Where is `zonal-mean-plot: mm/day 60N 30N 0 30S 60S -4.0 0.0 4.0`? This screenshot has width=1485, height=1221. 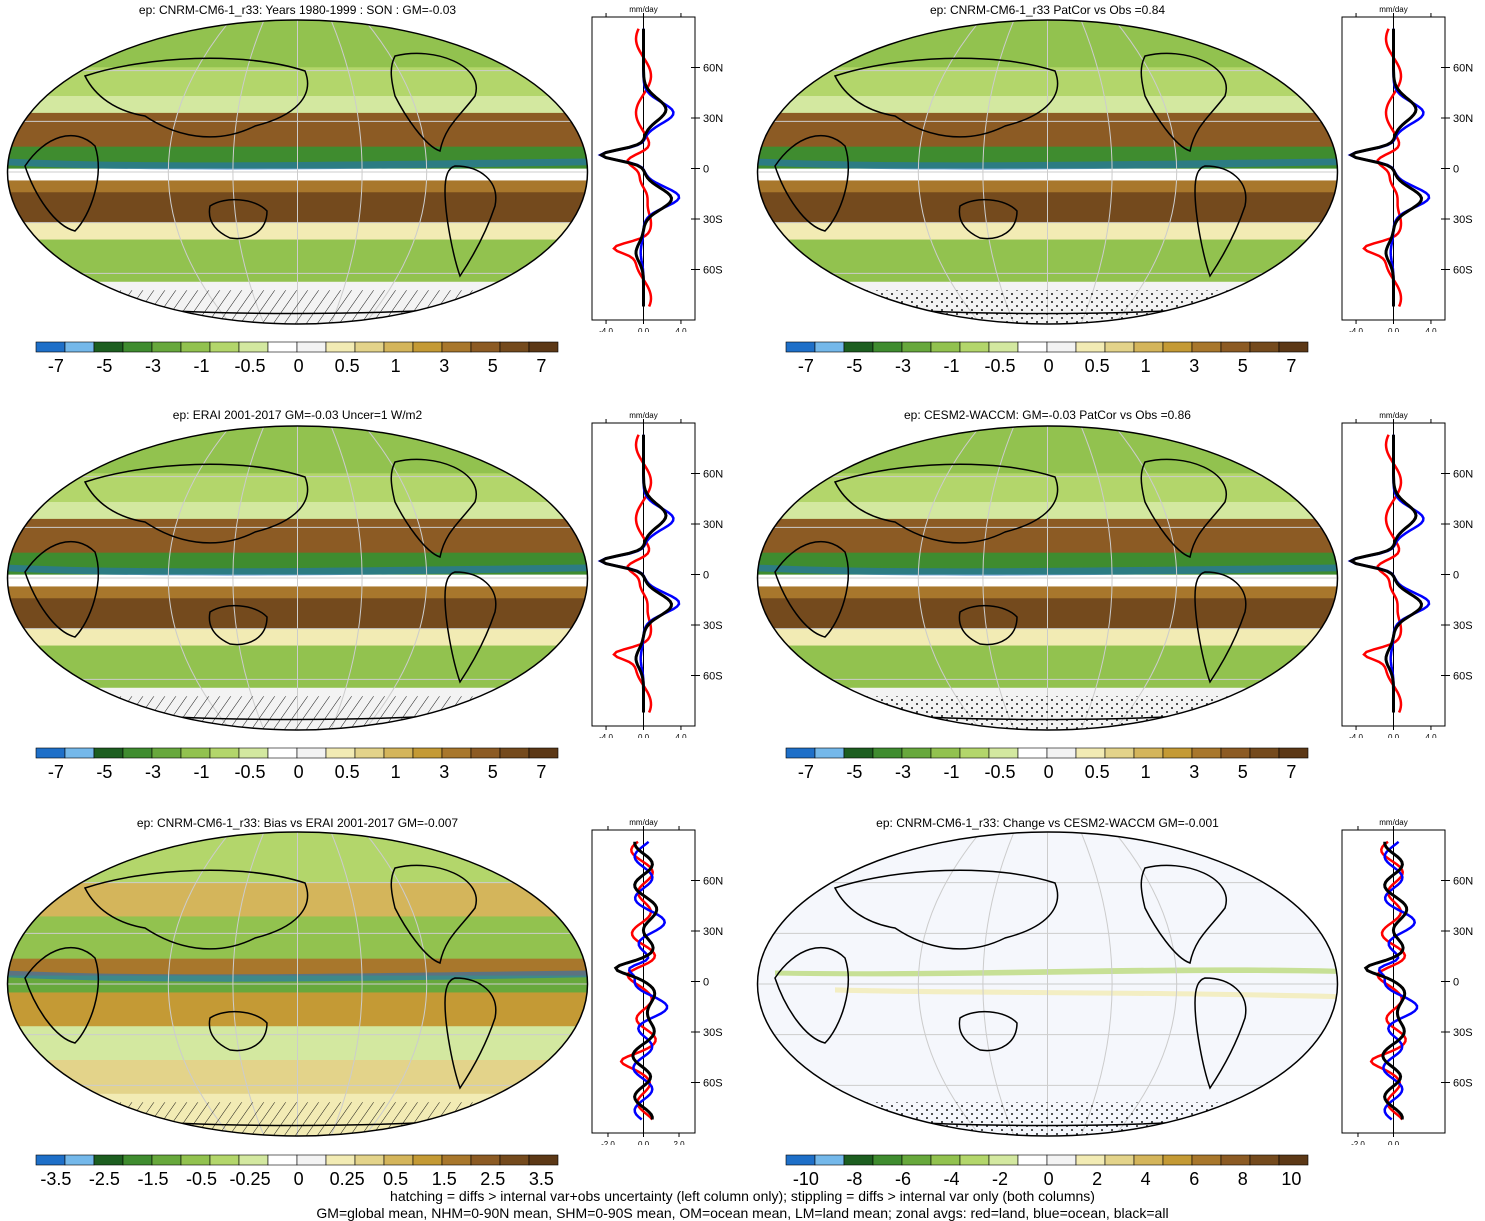
zonal-mean-plot: mm/day 60N 30N 0 30S 60S -4.0 0.0 4.0 is located at coordinates (653, 167).